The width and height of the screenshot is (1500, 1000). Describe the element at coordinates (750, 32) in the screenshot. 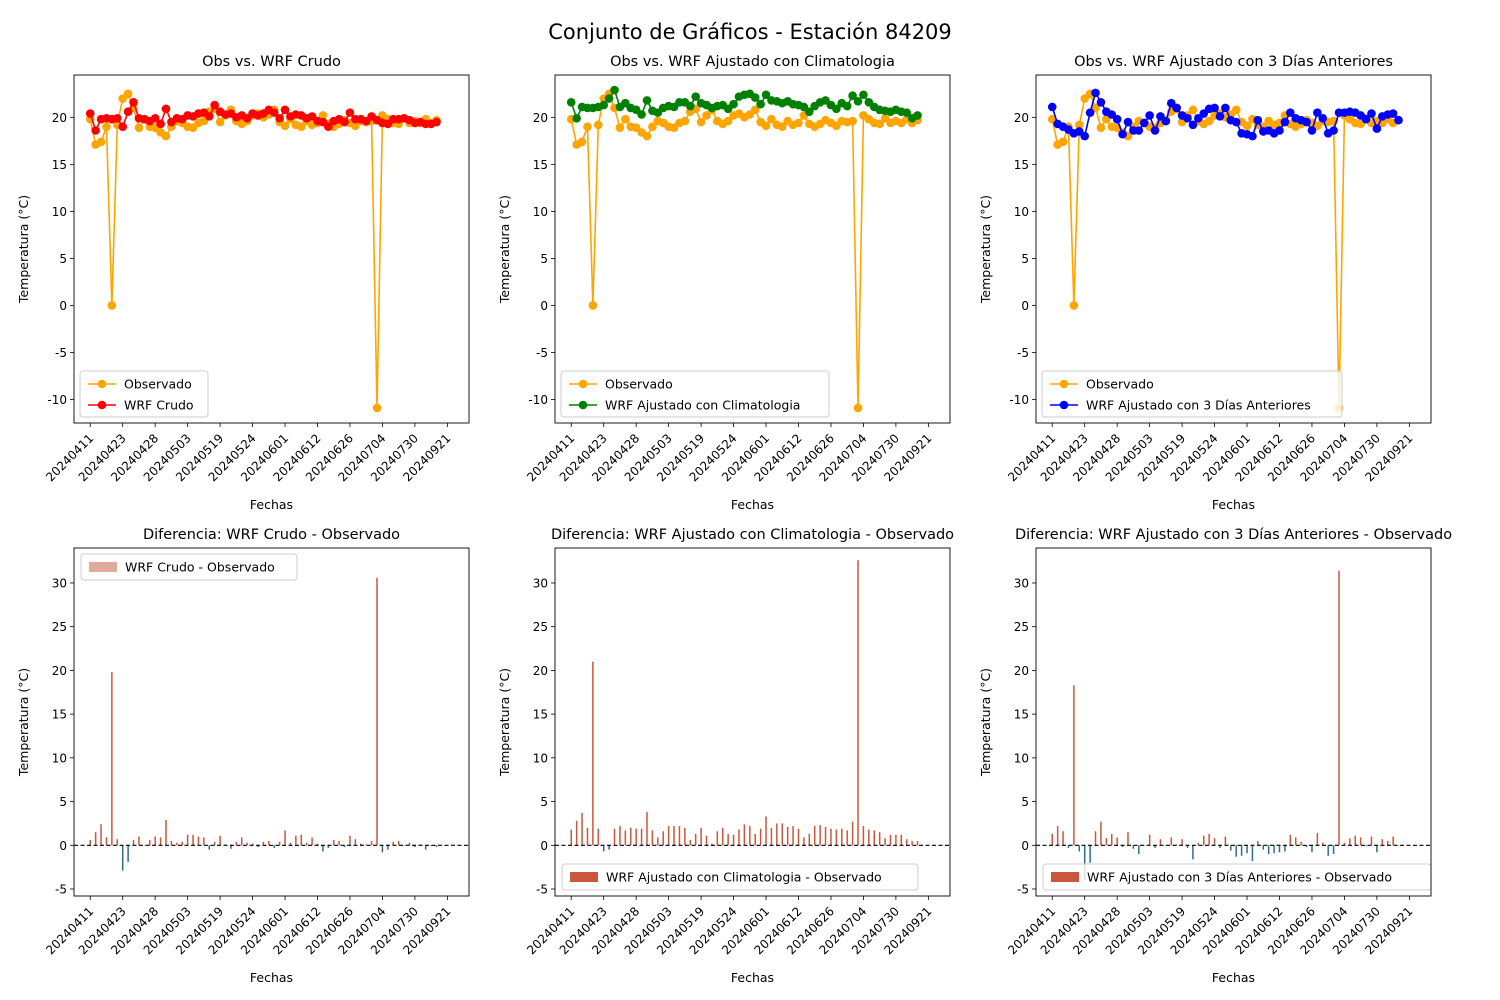

I see `figure-title: Conjunto de Gráficos - Estación 84209` at that location.